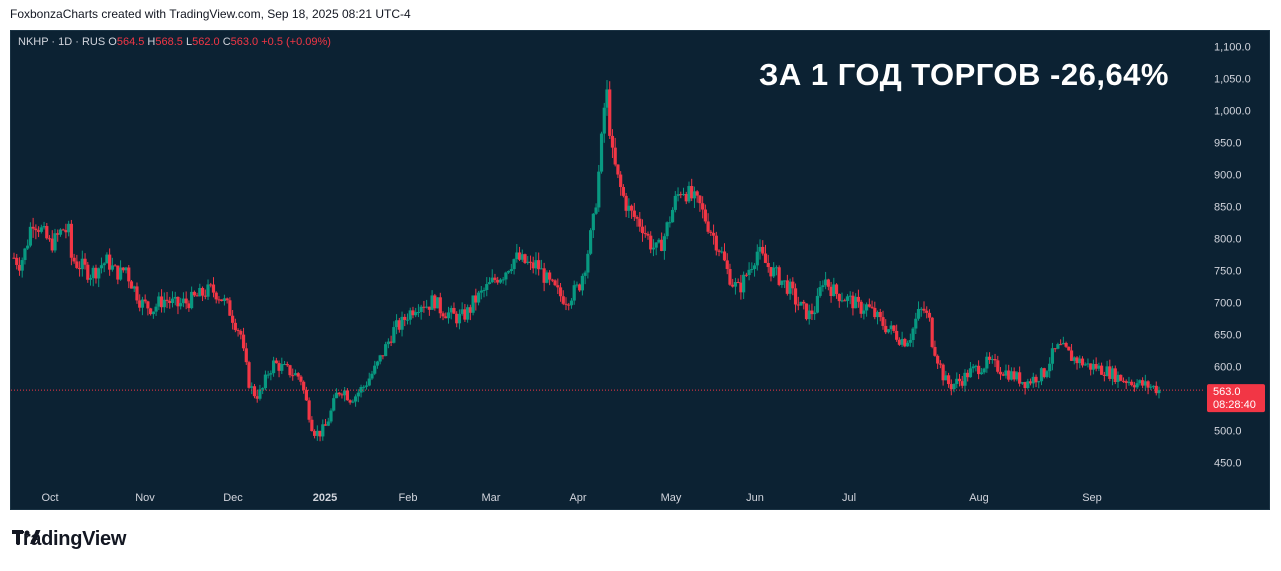  What do you see at coordinates (233, 498) in the screenshot?
I see `x-tick-label: Dec` at bounding box center [233, 498].